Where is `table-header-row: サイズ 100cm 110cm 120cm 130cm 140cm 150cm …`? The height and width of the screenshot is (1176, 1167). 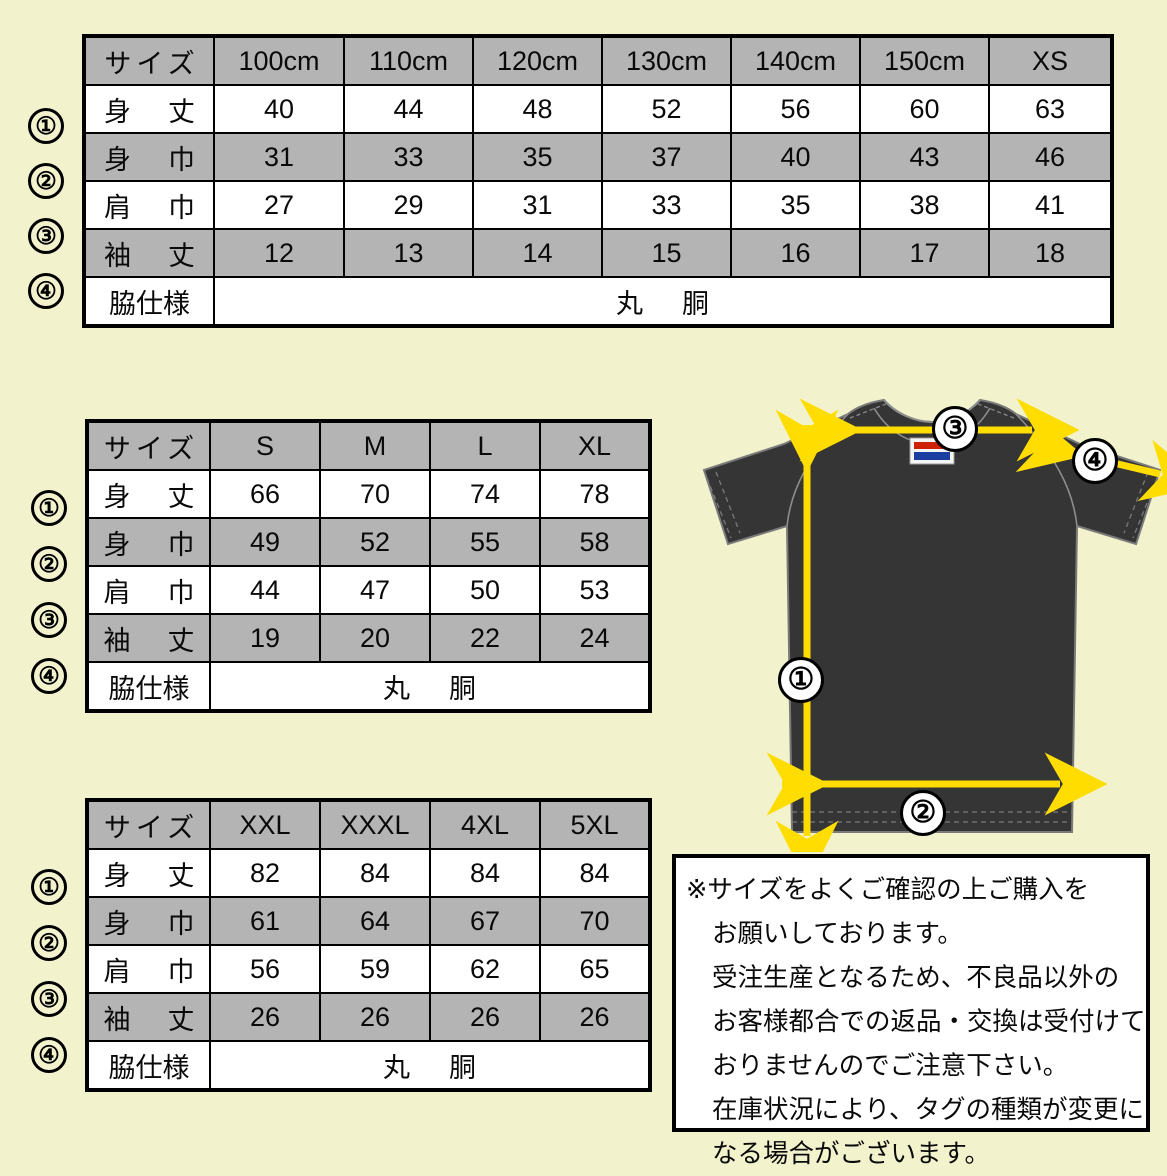
table-header-row: サイズ 100cm 110cm 120cm 130cm 140cm 150cm … is located at coordinates (598, 60).